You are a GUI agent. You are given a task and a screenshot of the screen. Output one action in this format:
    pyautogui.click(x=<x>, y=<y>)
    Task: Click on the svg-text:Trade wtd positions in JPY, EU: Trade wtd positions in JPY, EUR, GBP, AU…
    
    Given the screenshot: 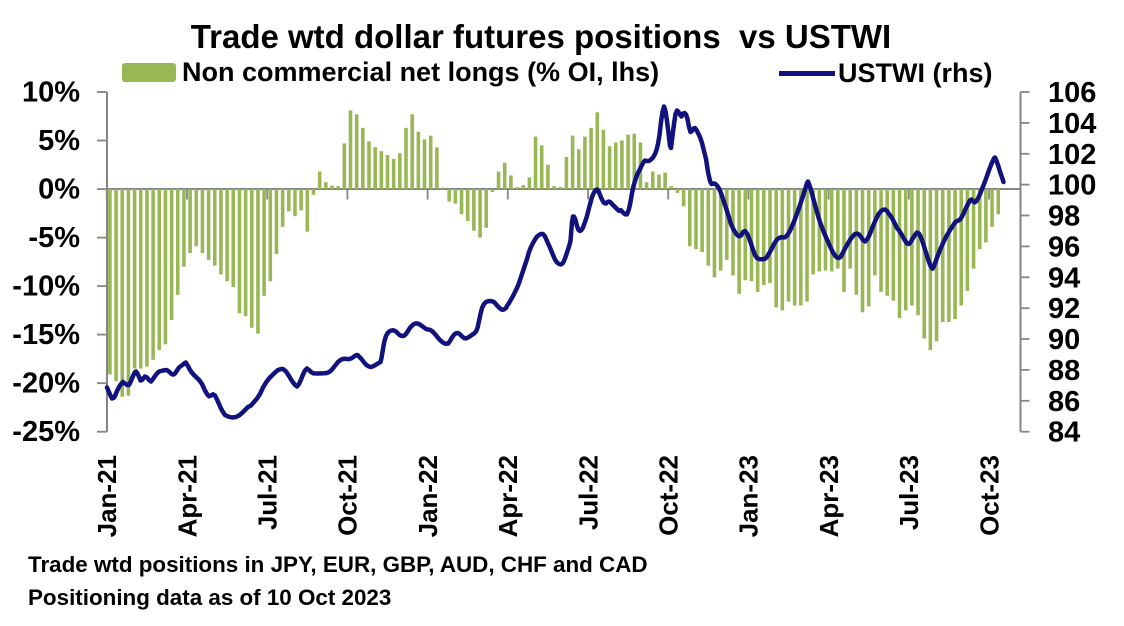 What is the action you would take?
    pyautogui.click(x=338, y=564)
    